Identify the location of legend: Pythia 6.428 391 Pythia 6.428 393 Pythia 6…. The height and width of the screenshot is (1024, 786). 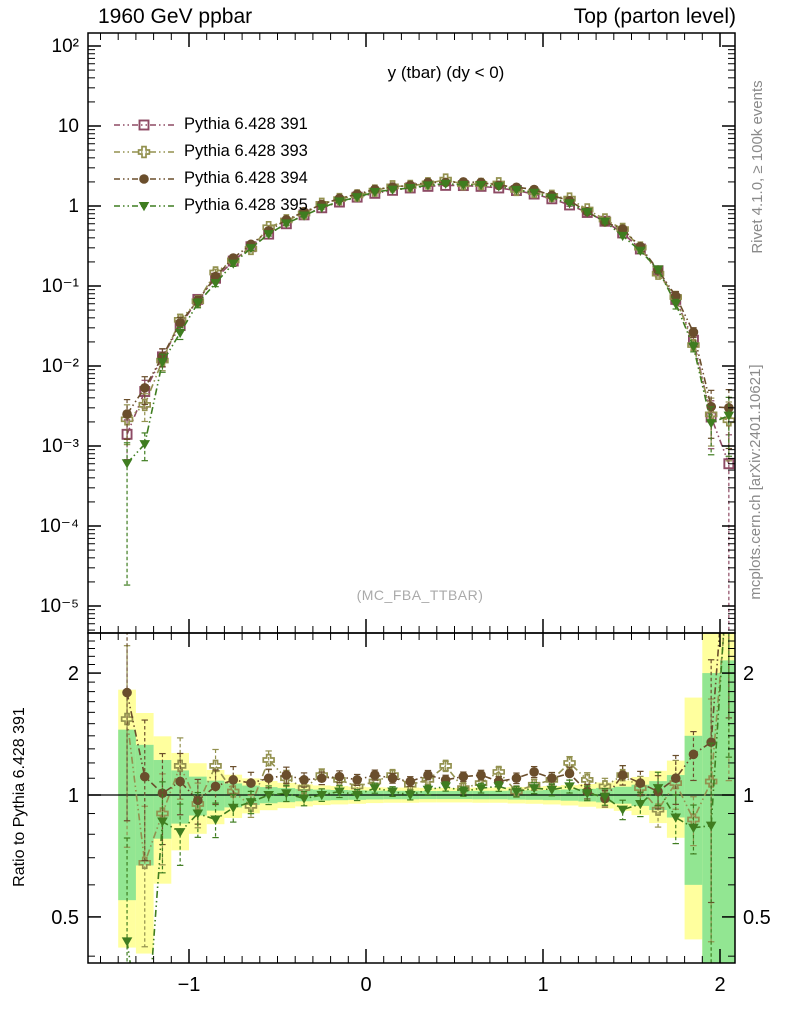
(210, 165).